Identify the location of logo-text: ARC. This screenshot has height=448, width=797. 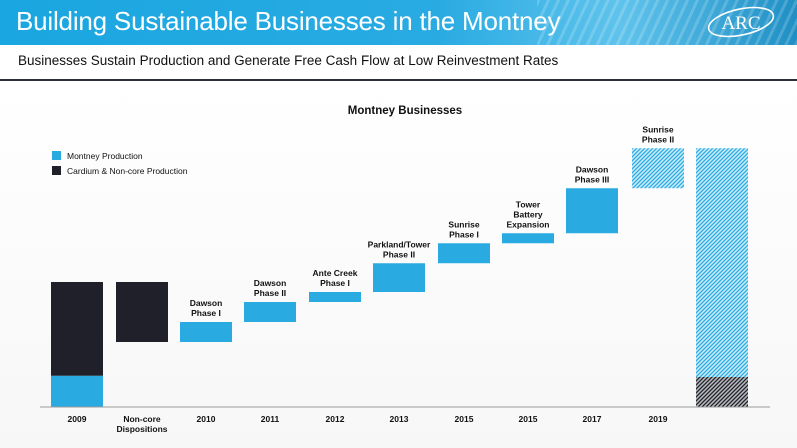
(740, 23).